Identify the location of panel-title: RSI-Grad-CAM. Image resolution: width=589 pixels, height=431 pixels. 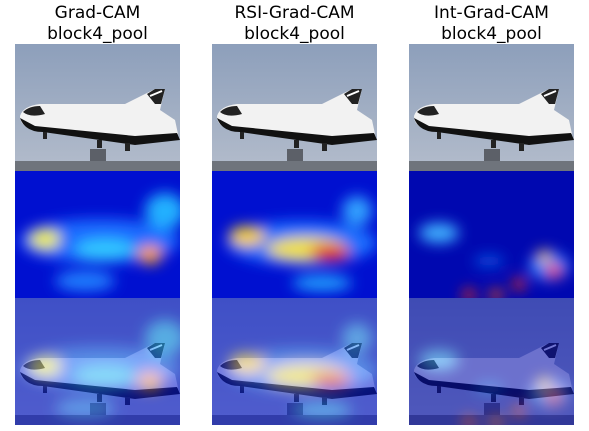
(294, 13).